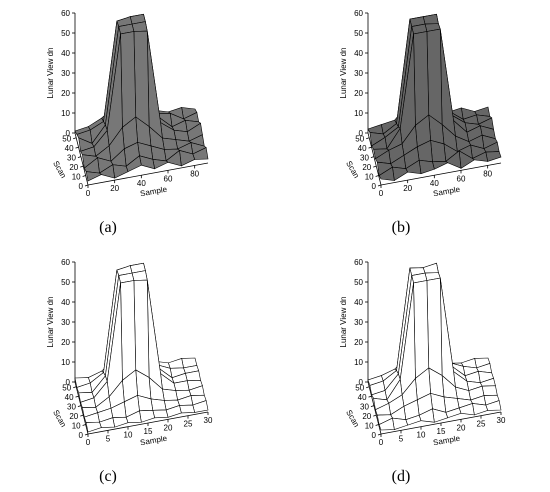 Image resolution: width=550 pixels, height=492 pixels. What do you see at coordinates (108, 476) in the screenshot?
I see `caption: (c)` at bounding box center [108, 476].